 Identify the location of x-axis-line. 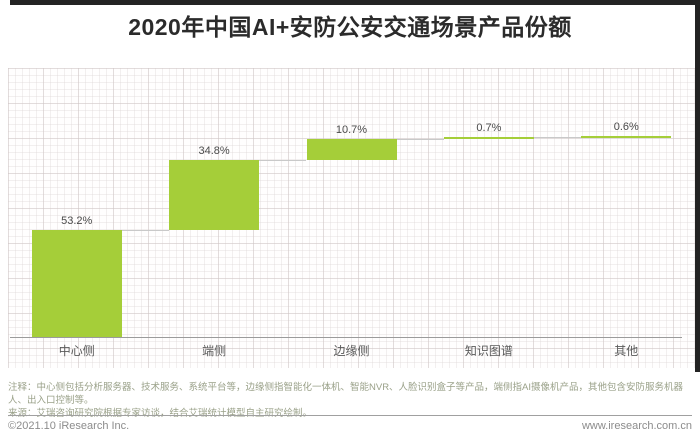
(346, 337).